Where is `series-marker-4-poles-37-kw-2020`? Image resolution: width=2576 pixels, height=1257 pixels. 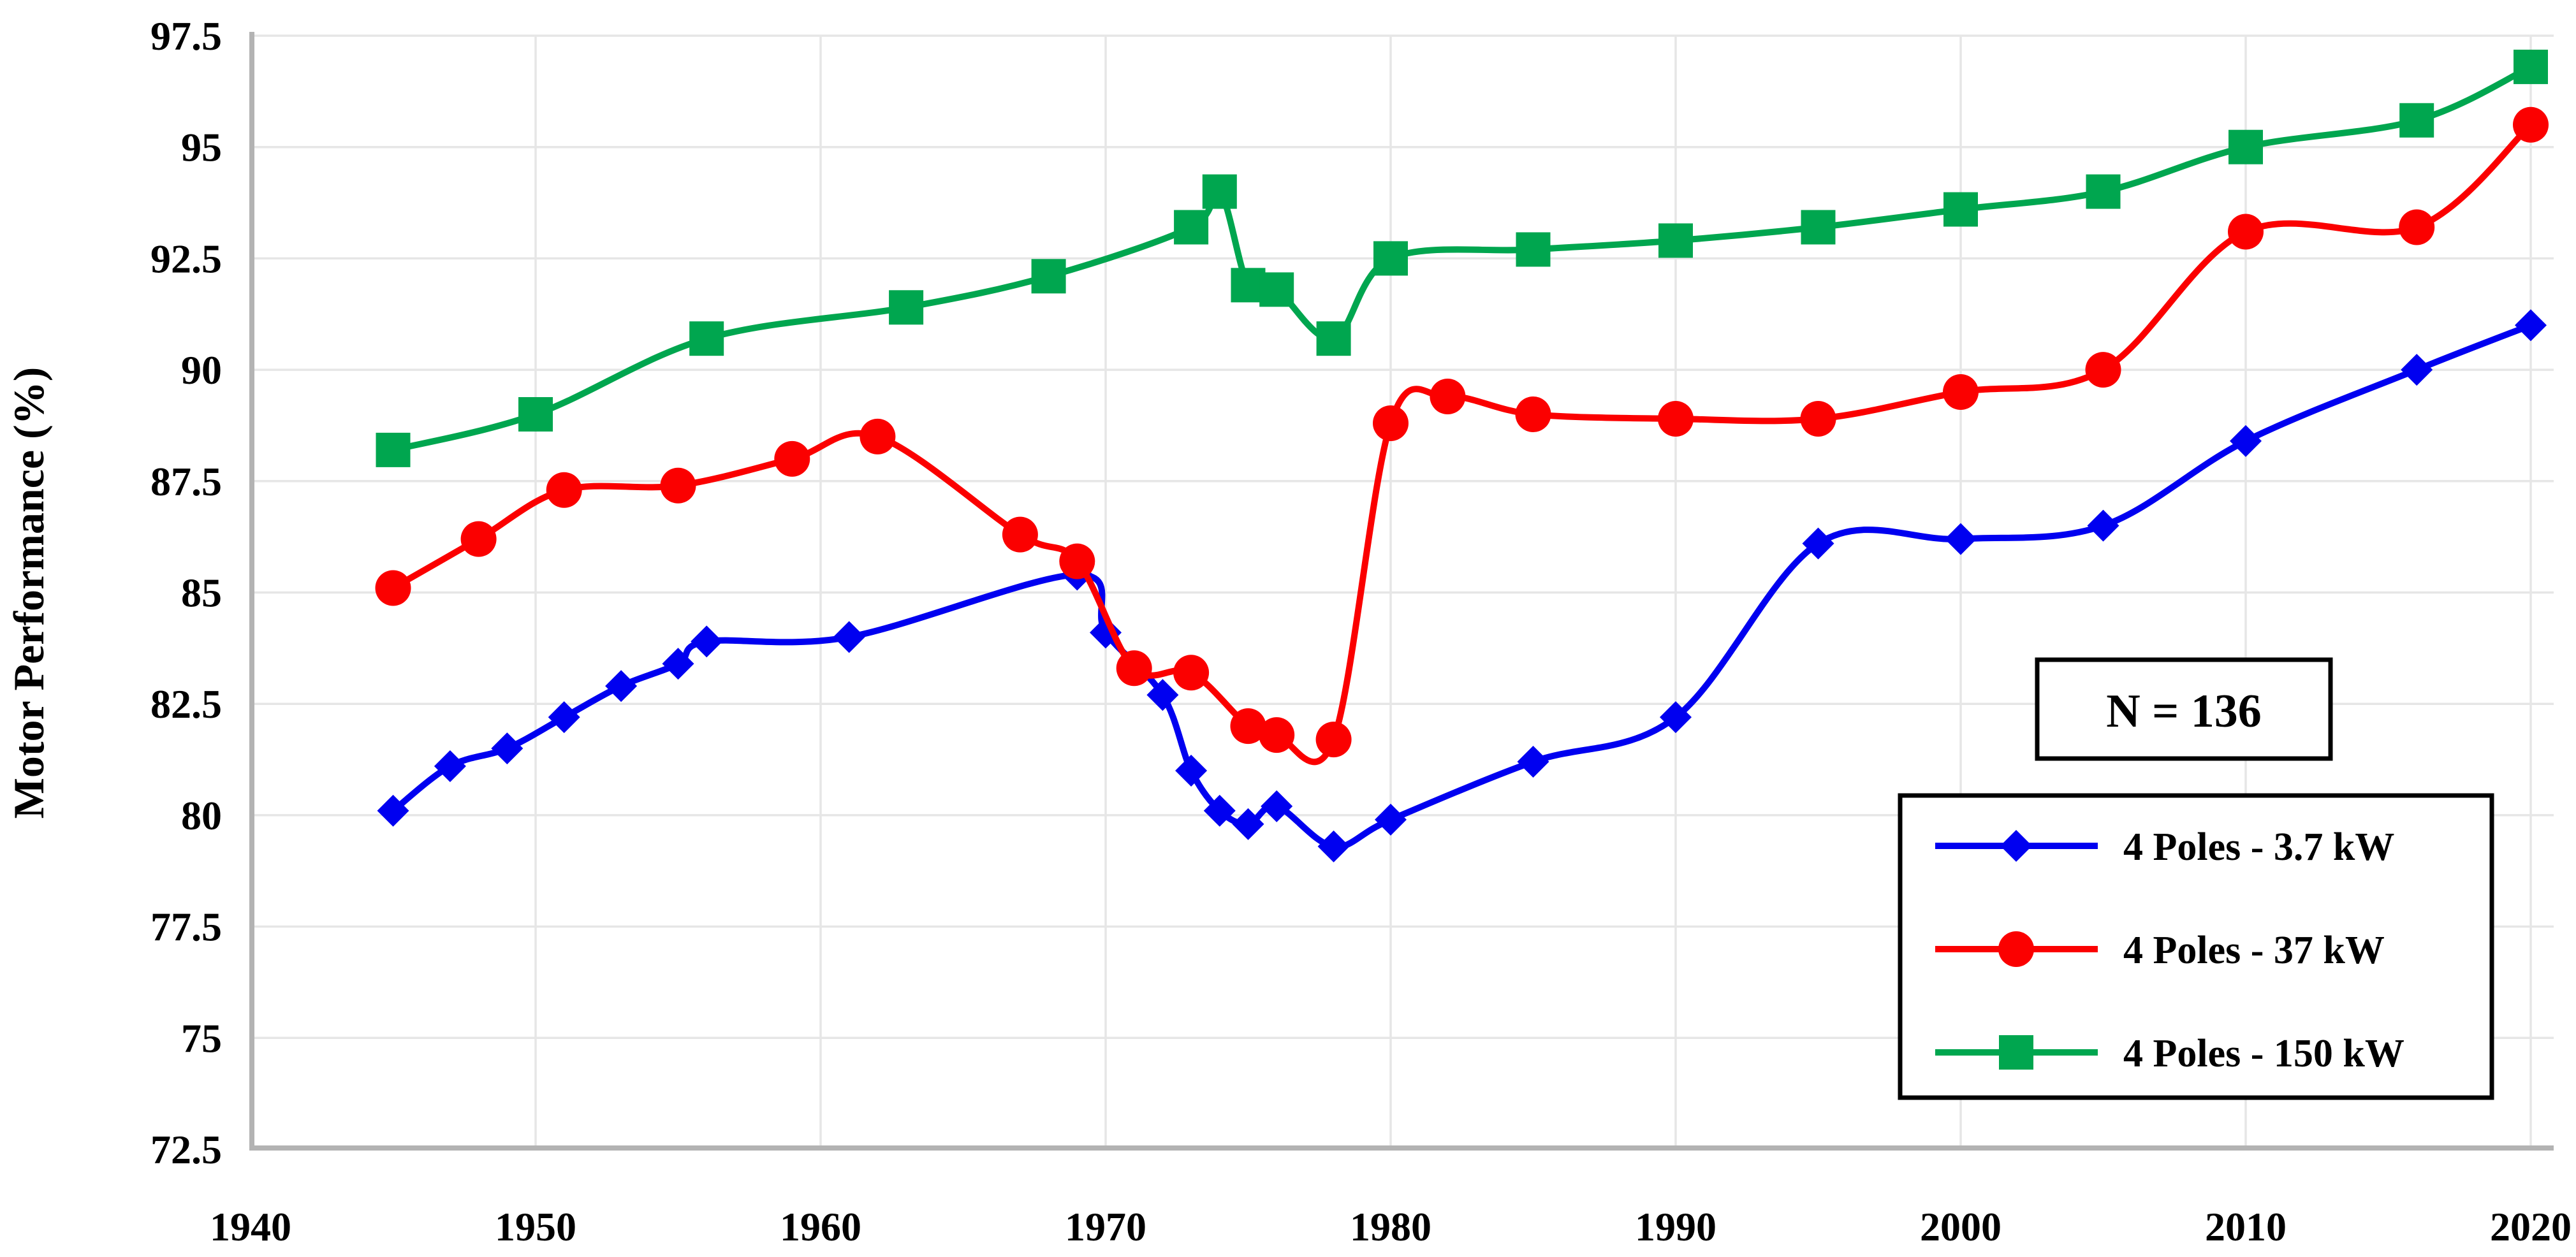 series-marker-4-poles-37-kw-2020 is located at coordinates (2531, 124).